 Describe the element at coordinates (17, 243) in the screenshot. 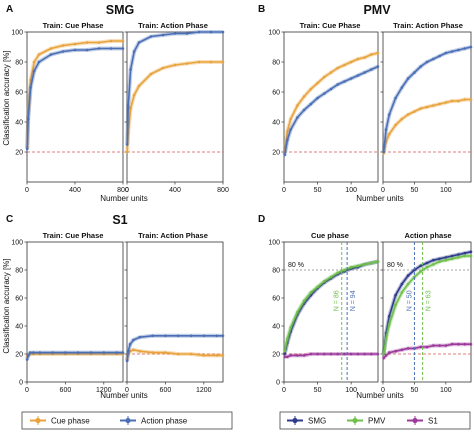

I see `plot-c-left-ytick-label: 100` at that location.